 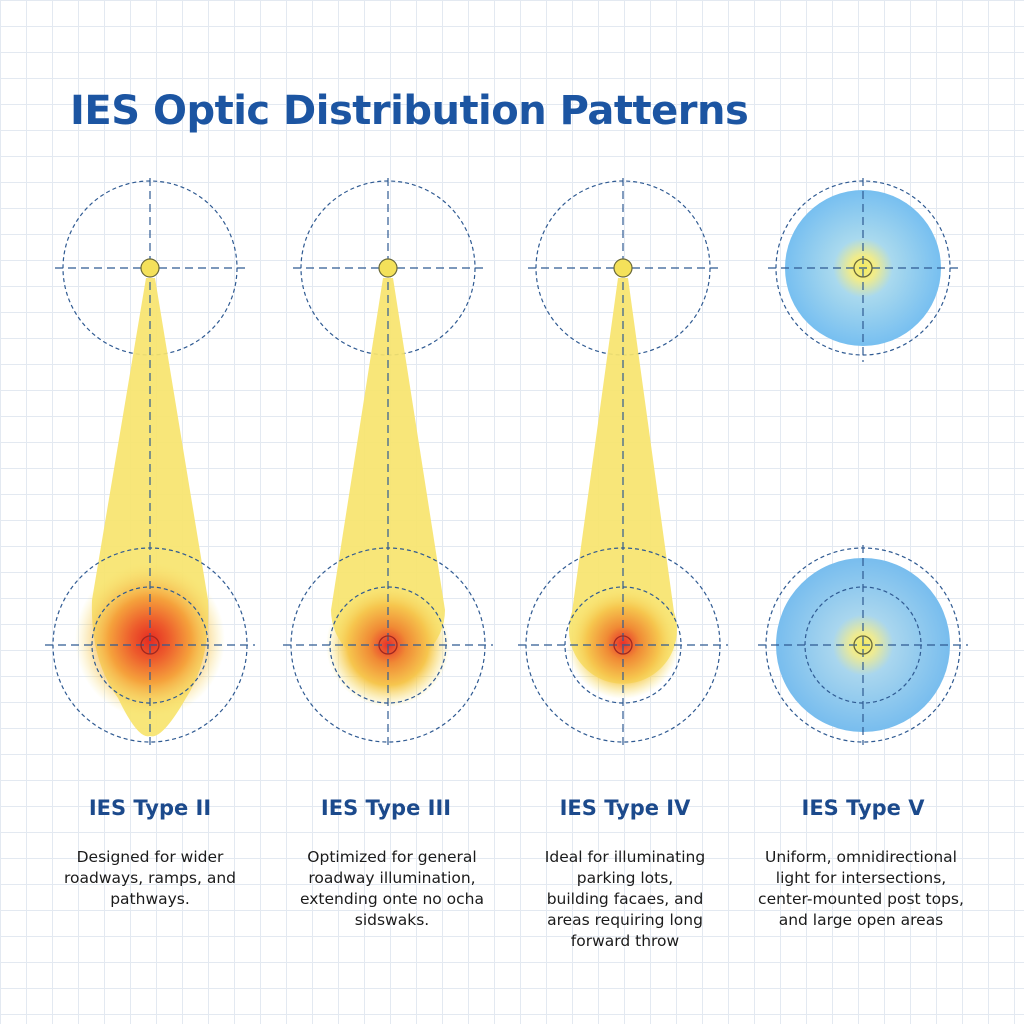 What do you see at coordinates (150, 808) in the screenshot?
I see `pattern-title-type-ii: IES Type II` at bounding box center [150, 808].